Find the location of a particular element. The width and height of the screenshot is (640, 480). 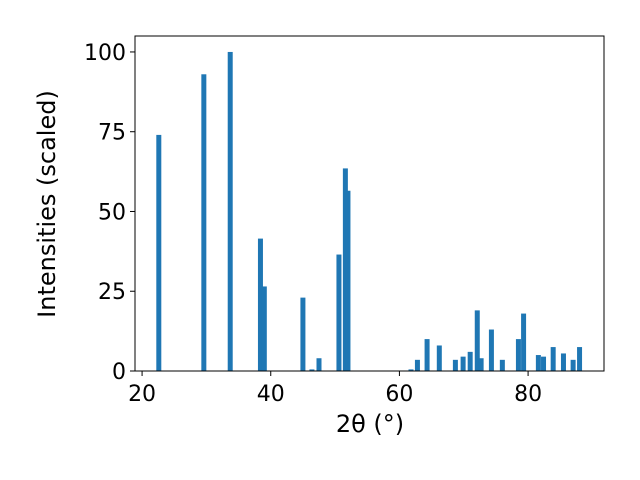

x-axis-label: 2θ (°) is located at coordinates (370, 424).